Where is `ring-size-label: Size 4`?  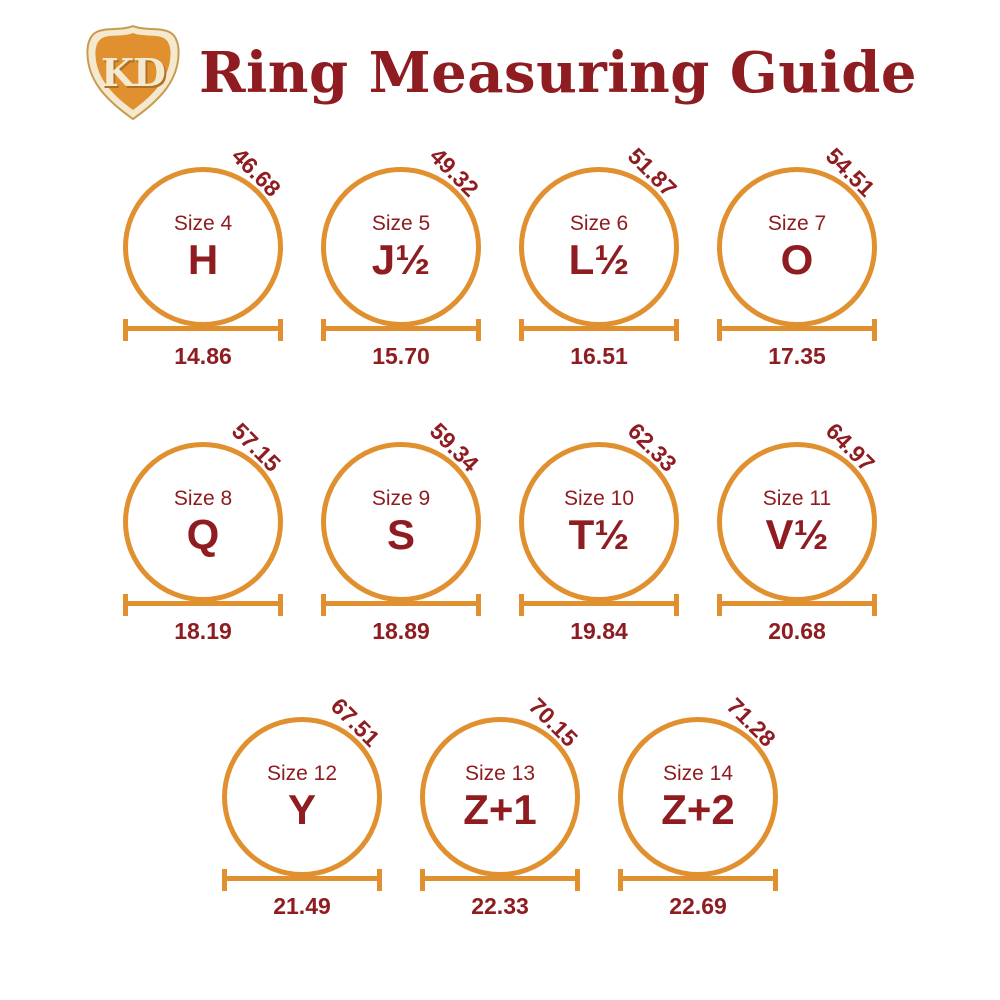 ring-size-label: Size 4 is located at coordinates (203, 224).